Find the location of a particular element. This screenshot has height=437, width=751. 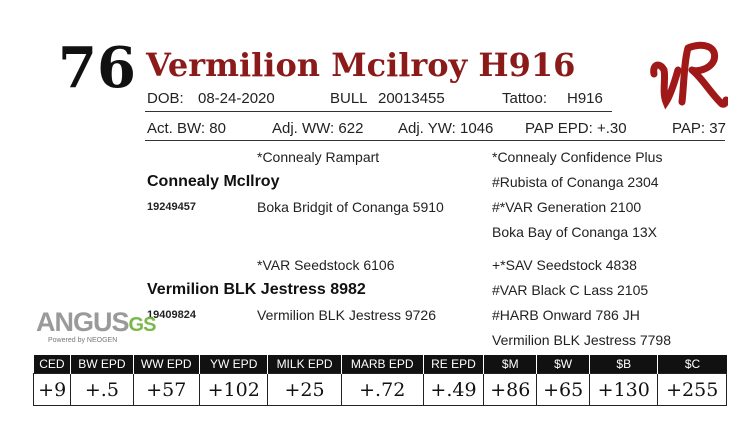

angus-logo-tagline: Powered by NEOGEN is located at coordinates (83, 340).